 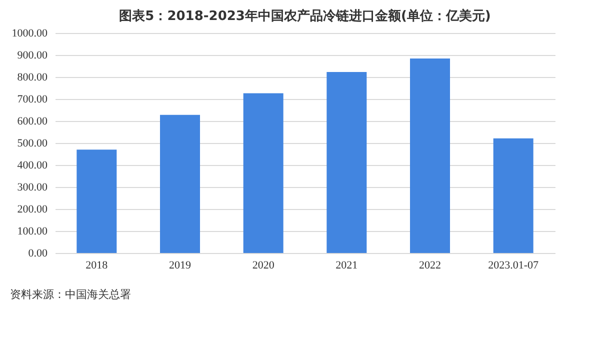 What do you see at coordinates (38, 254) in the screenshot?
I see `y-tick-label: 0.00` at bounding box center [38, 254].